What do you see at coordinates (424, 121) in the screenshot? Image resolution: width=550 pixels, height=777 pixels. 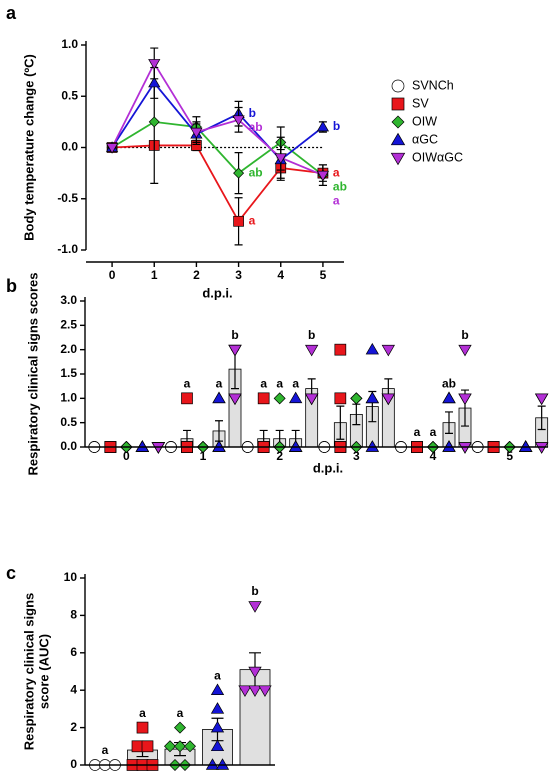 I see `legend-label: OIW` at bounding box center [424, 121].